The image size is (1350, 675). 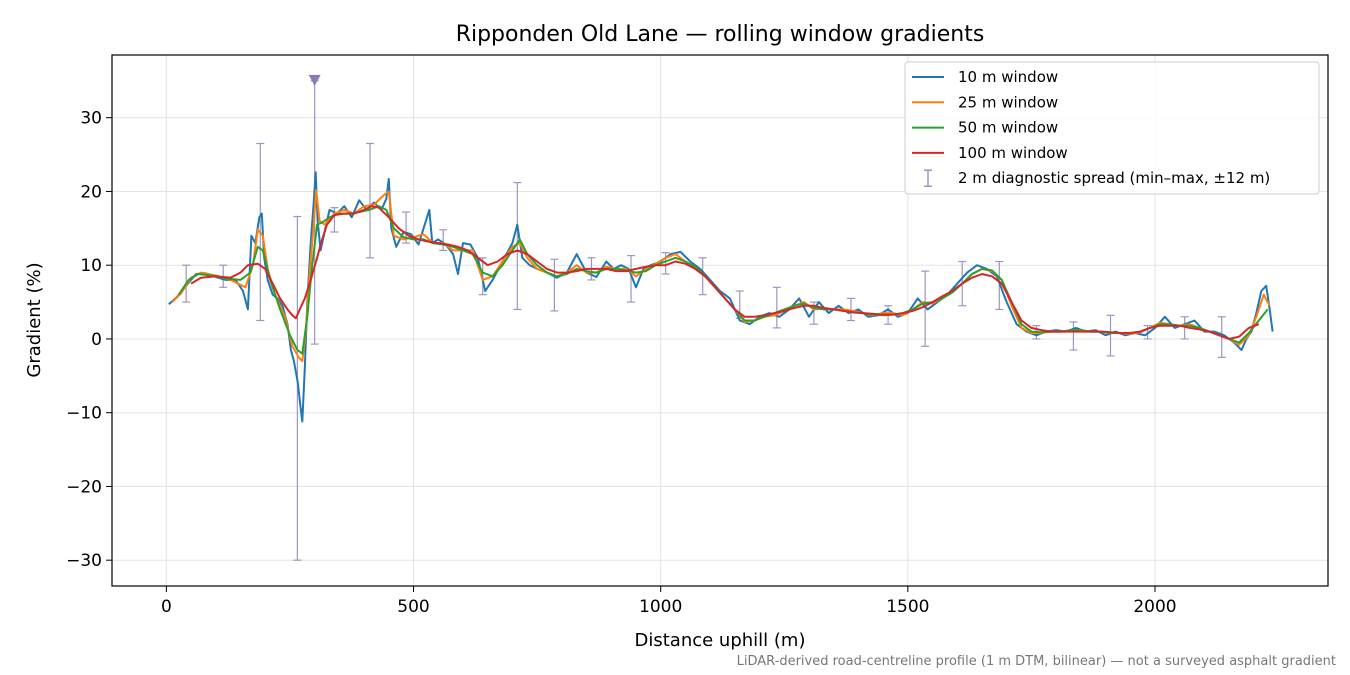 What do you see at coordinates (660, 607) in the screenshot?
I see `x-tick-label: 1000` at bounding box center [660, 607].